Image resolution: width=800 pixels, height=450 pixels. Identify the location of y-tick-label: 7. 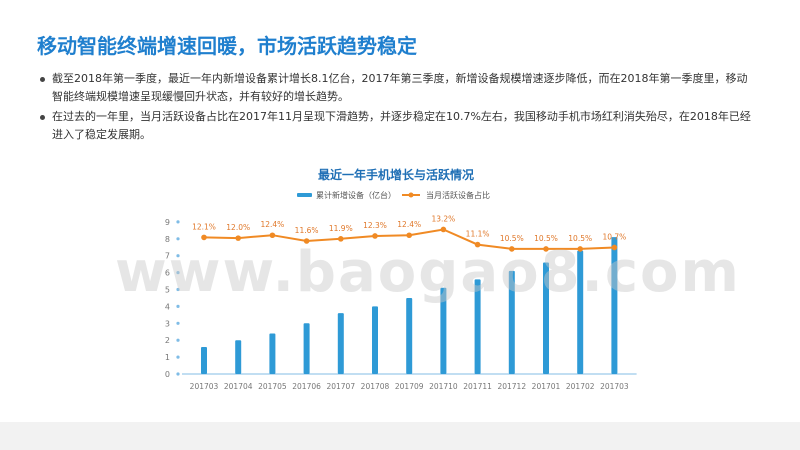
(167, 256).